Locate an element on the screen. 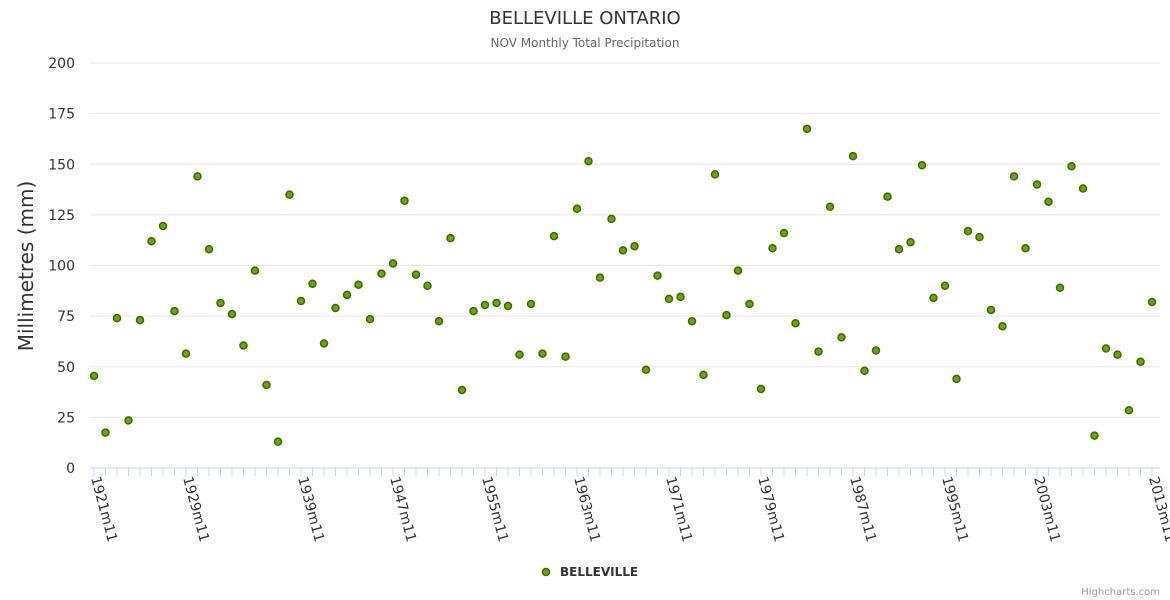  legend-item-belleville: BELLEVILLE is located at coordinates (599, 572).